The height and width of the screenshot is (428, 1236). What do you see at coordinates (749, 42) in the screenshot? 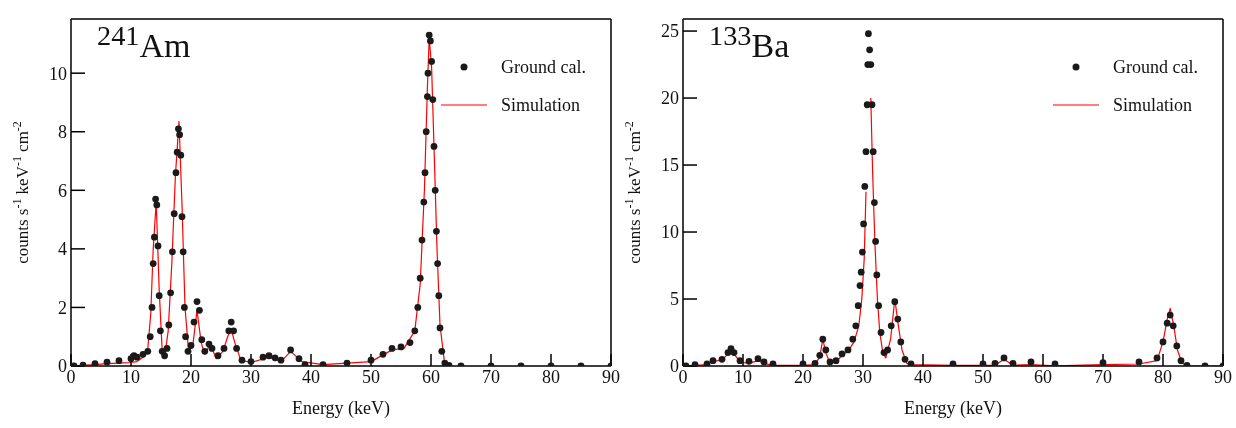
I see `chart-title: $^{133}$Ba` at bounding box center [749, 42].